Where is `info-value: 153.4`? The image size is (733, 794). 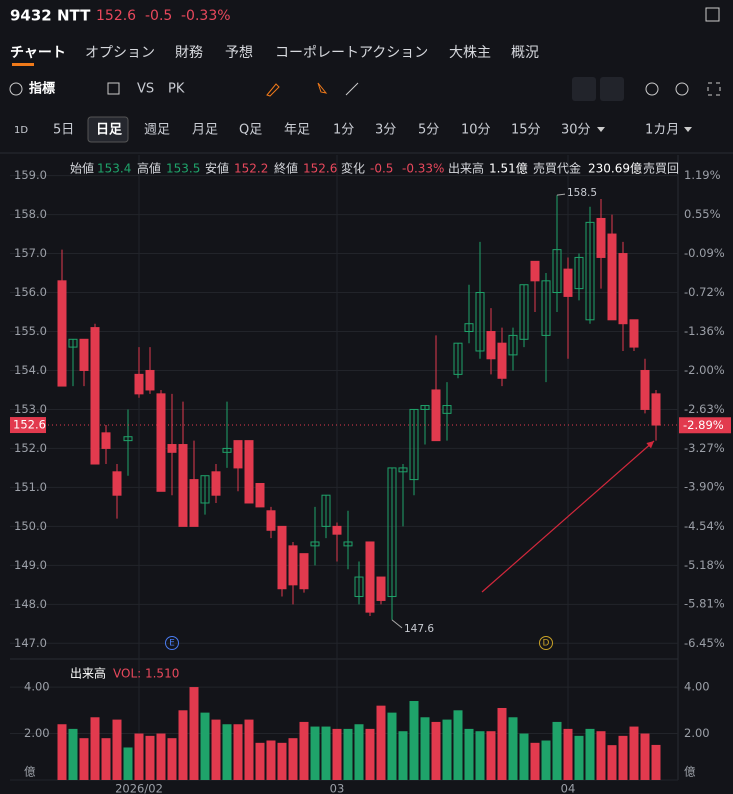
info-value: 153.4 is located at coordinates (114, 169).